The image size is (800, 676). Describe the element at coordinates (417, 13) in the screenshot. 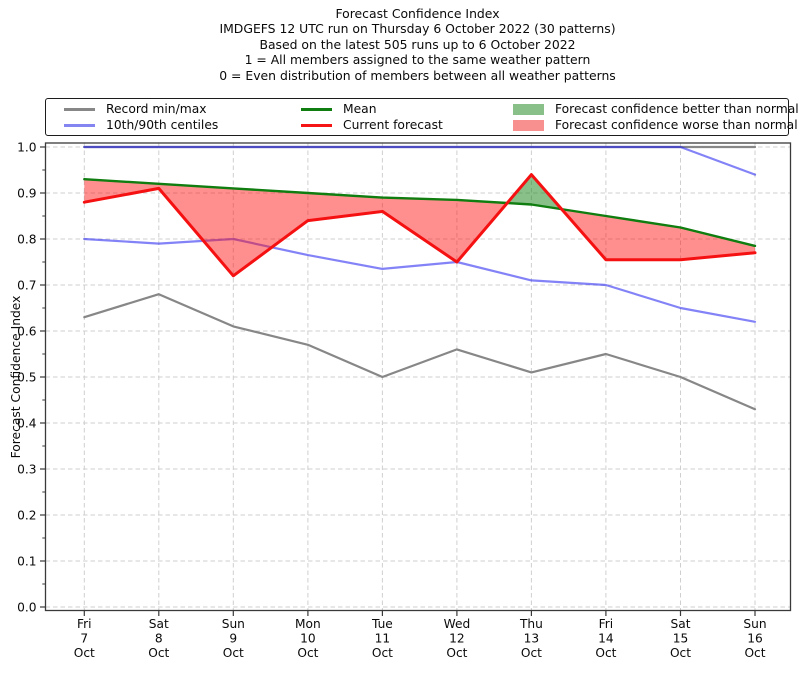

I see `chart-title: Forecast Confidence Index` at that location.